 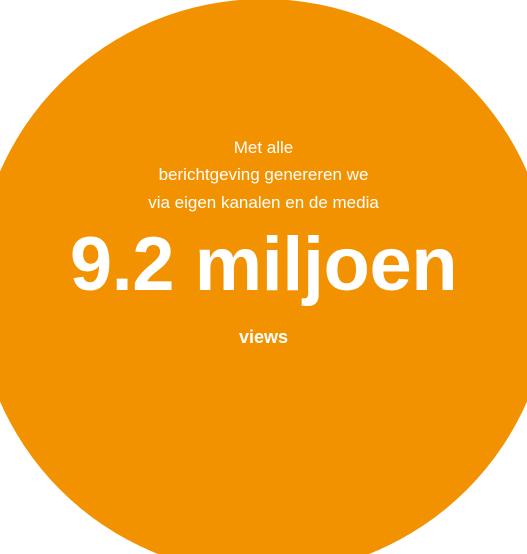 I want to click on intro-text-line-1: Met alle, so click(x=263, y=147).